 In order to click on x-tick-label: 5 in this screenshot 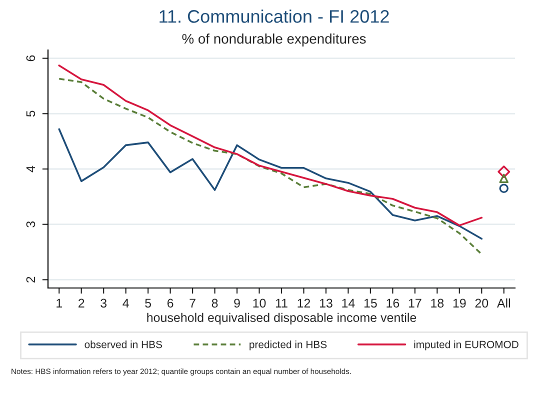, I will do `click(148, 303)`.